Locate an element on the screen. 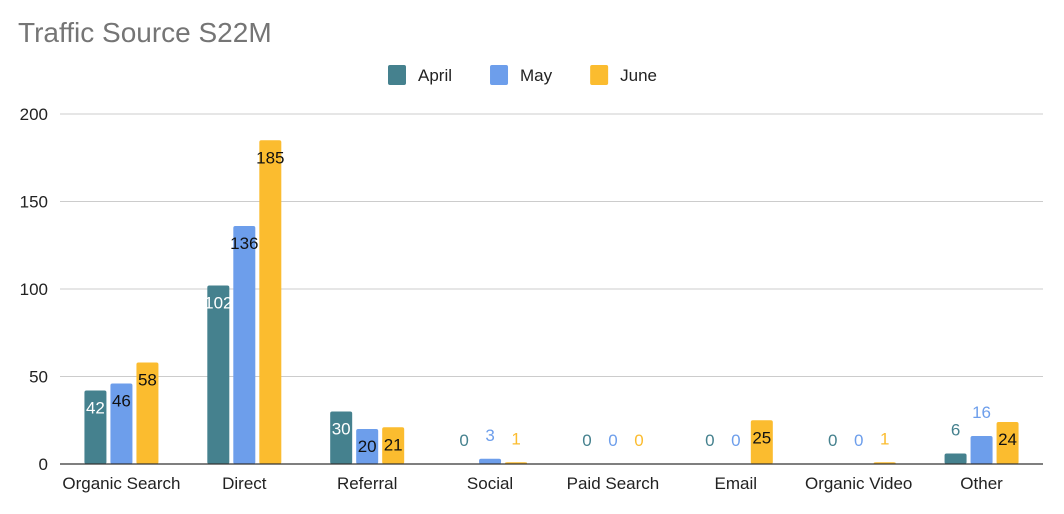 Image resolution: width=1064 pixels, height=514 pixels. data-label-social-june: 1 is located at coordinates (515, 438).